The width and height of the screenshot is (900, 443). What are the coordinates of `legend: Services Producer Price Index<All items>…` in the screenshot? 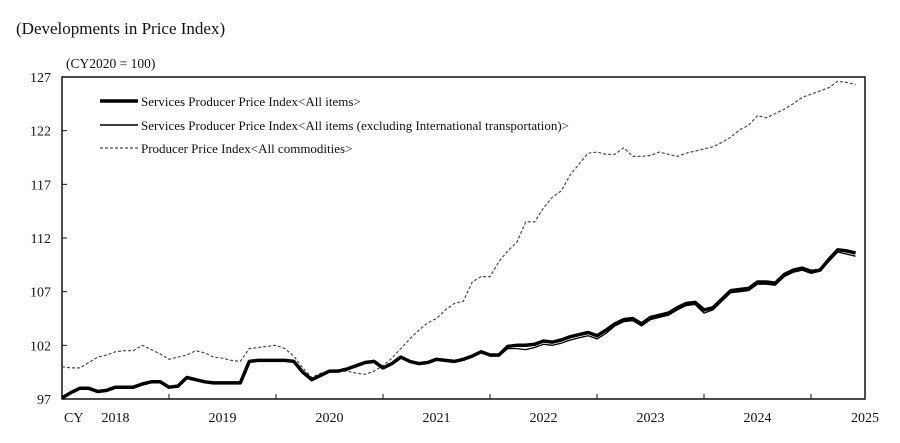 It's located at (334, 125).